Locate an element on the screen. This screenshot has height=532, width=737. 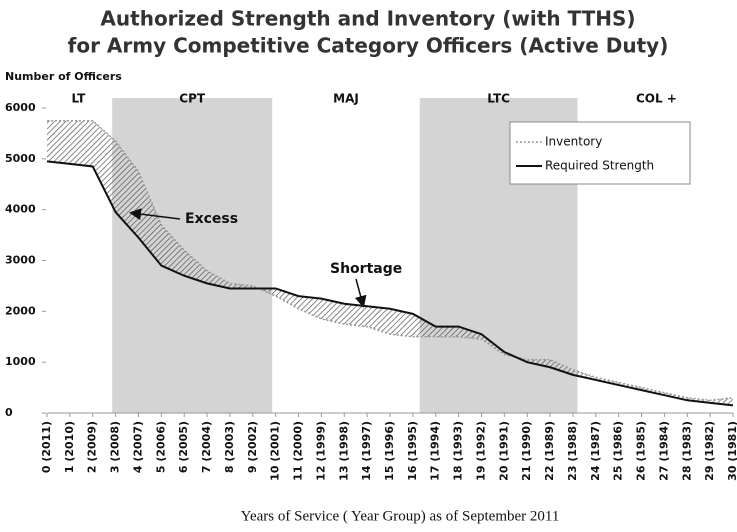
x-tick-label: 21 (1990) is located at coordinates (526, 451).